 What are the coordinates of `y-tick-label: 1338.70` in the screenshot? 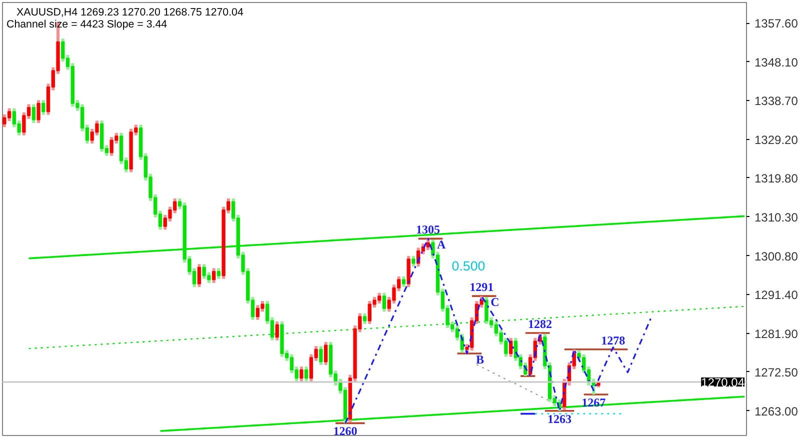 It's located at (776, 101).